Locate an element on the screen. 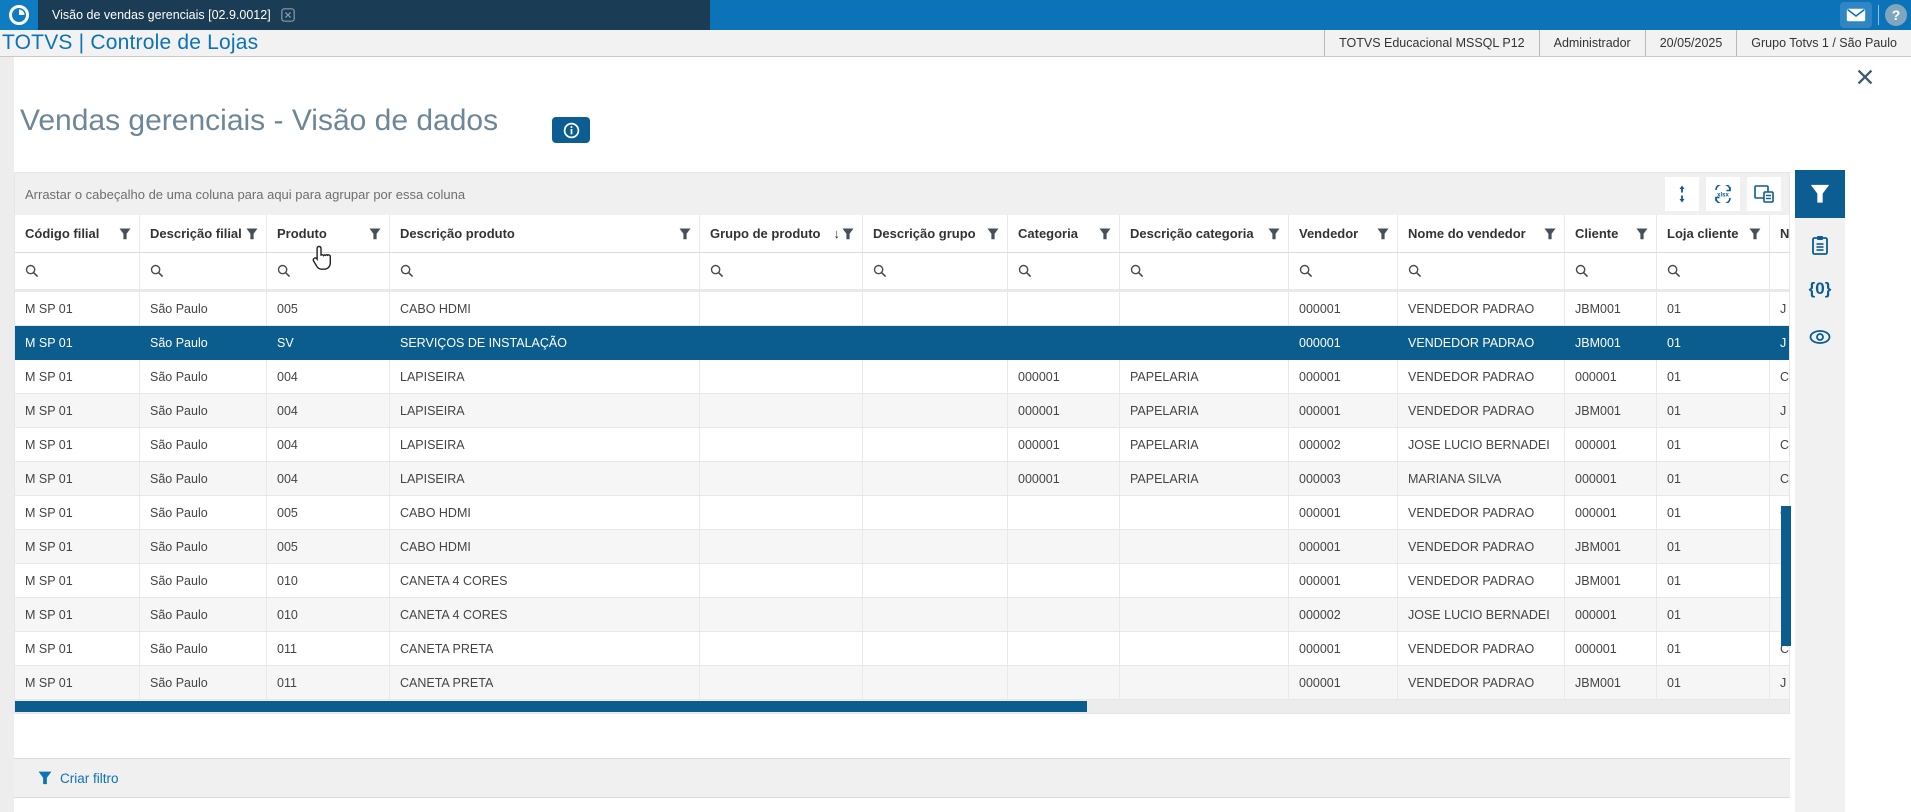 This screenshot has width=1911, height=812. column-header: Descrição filial is located at coordinates (203, 233).